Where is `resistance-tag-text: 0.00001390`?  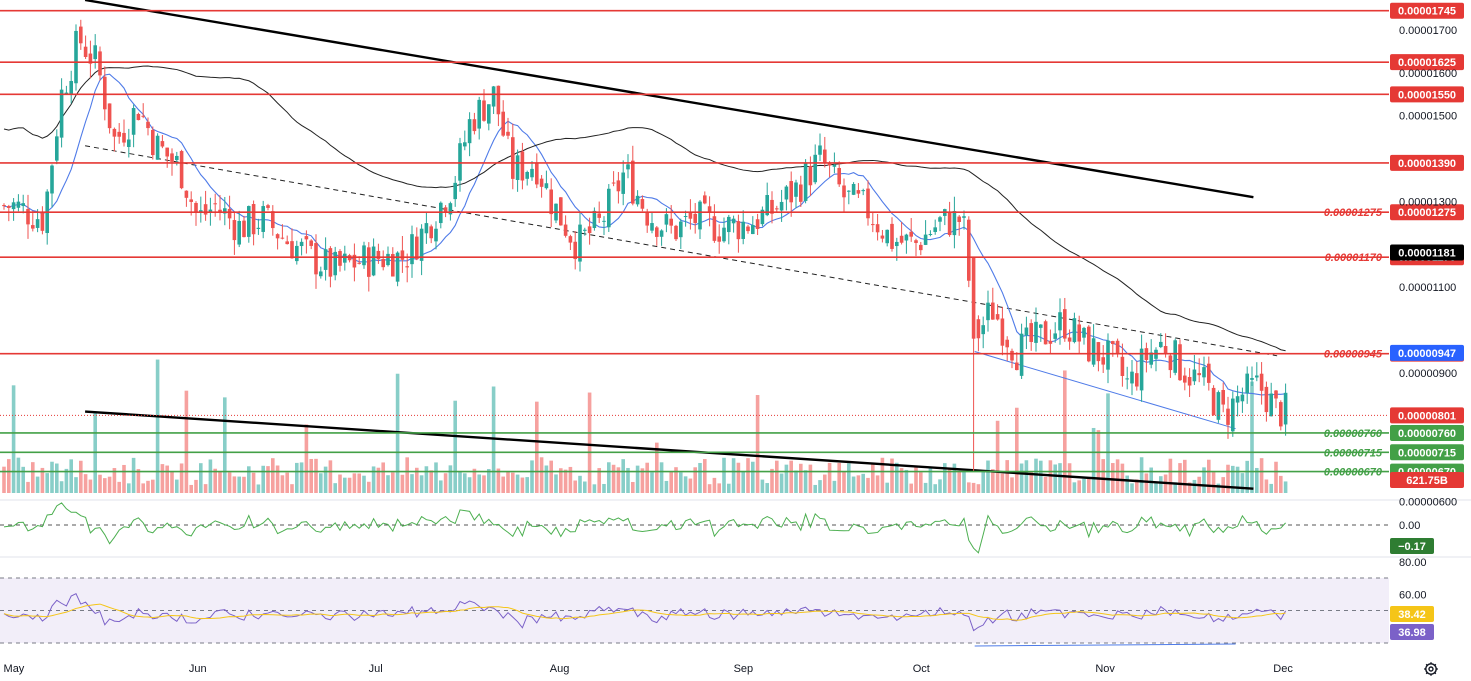 resistance-tag-text: 0.00001390 is located at coordinates (1427, 164).